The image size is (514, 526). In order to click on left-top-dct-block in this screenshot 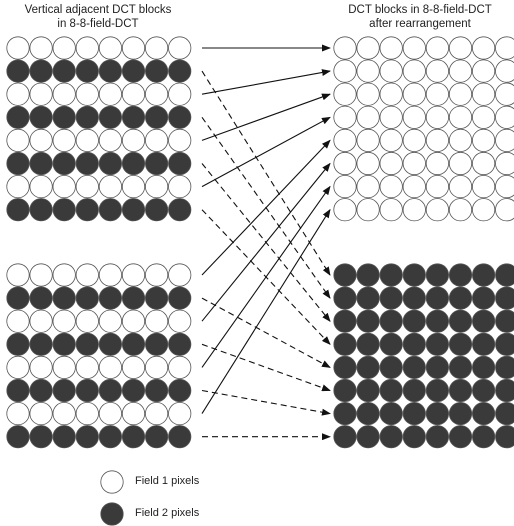, I will do `click(99, 129)`.